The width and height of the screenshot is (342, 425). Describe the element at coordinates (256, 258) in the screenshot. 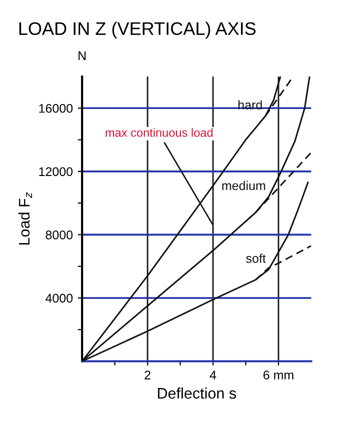

I see `series-label: soft` at that location.